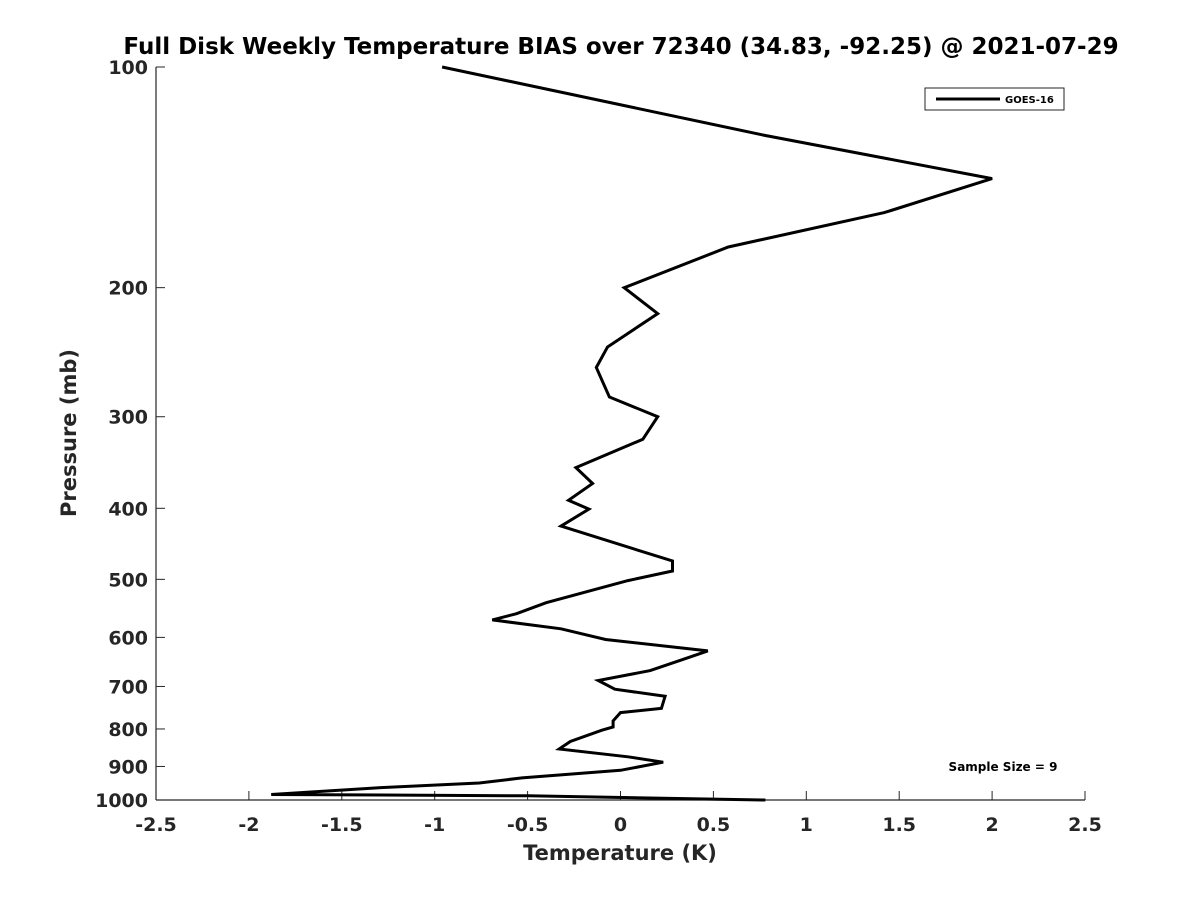  What do you see at coordinates (899, 825) in the screenshot?
I see `x-tick-label: 1.5` at bounding box center [899, 825].